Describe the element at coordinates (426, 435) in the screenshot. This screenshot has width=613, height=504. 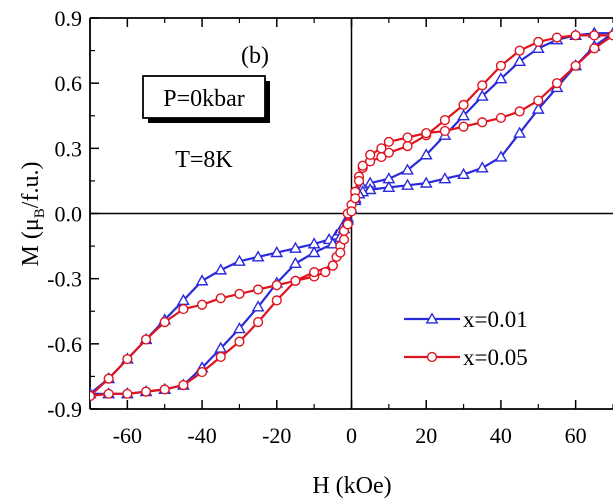
I see `x-tick-label: 20` at that location.